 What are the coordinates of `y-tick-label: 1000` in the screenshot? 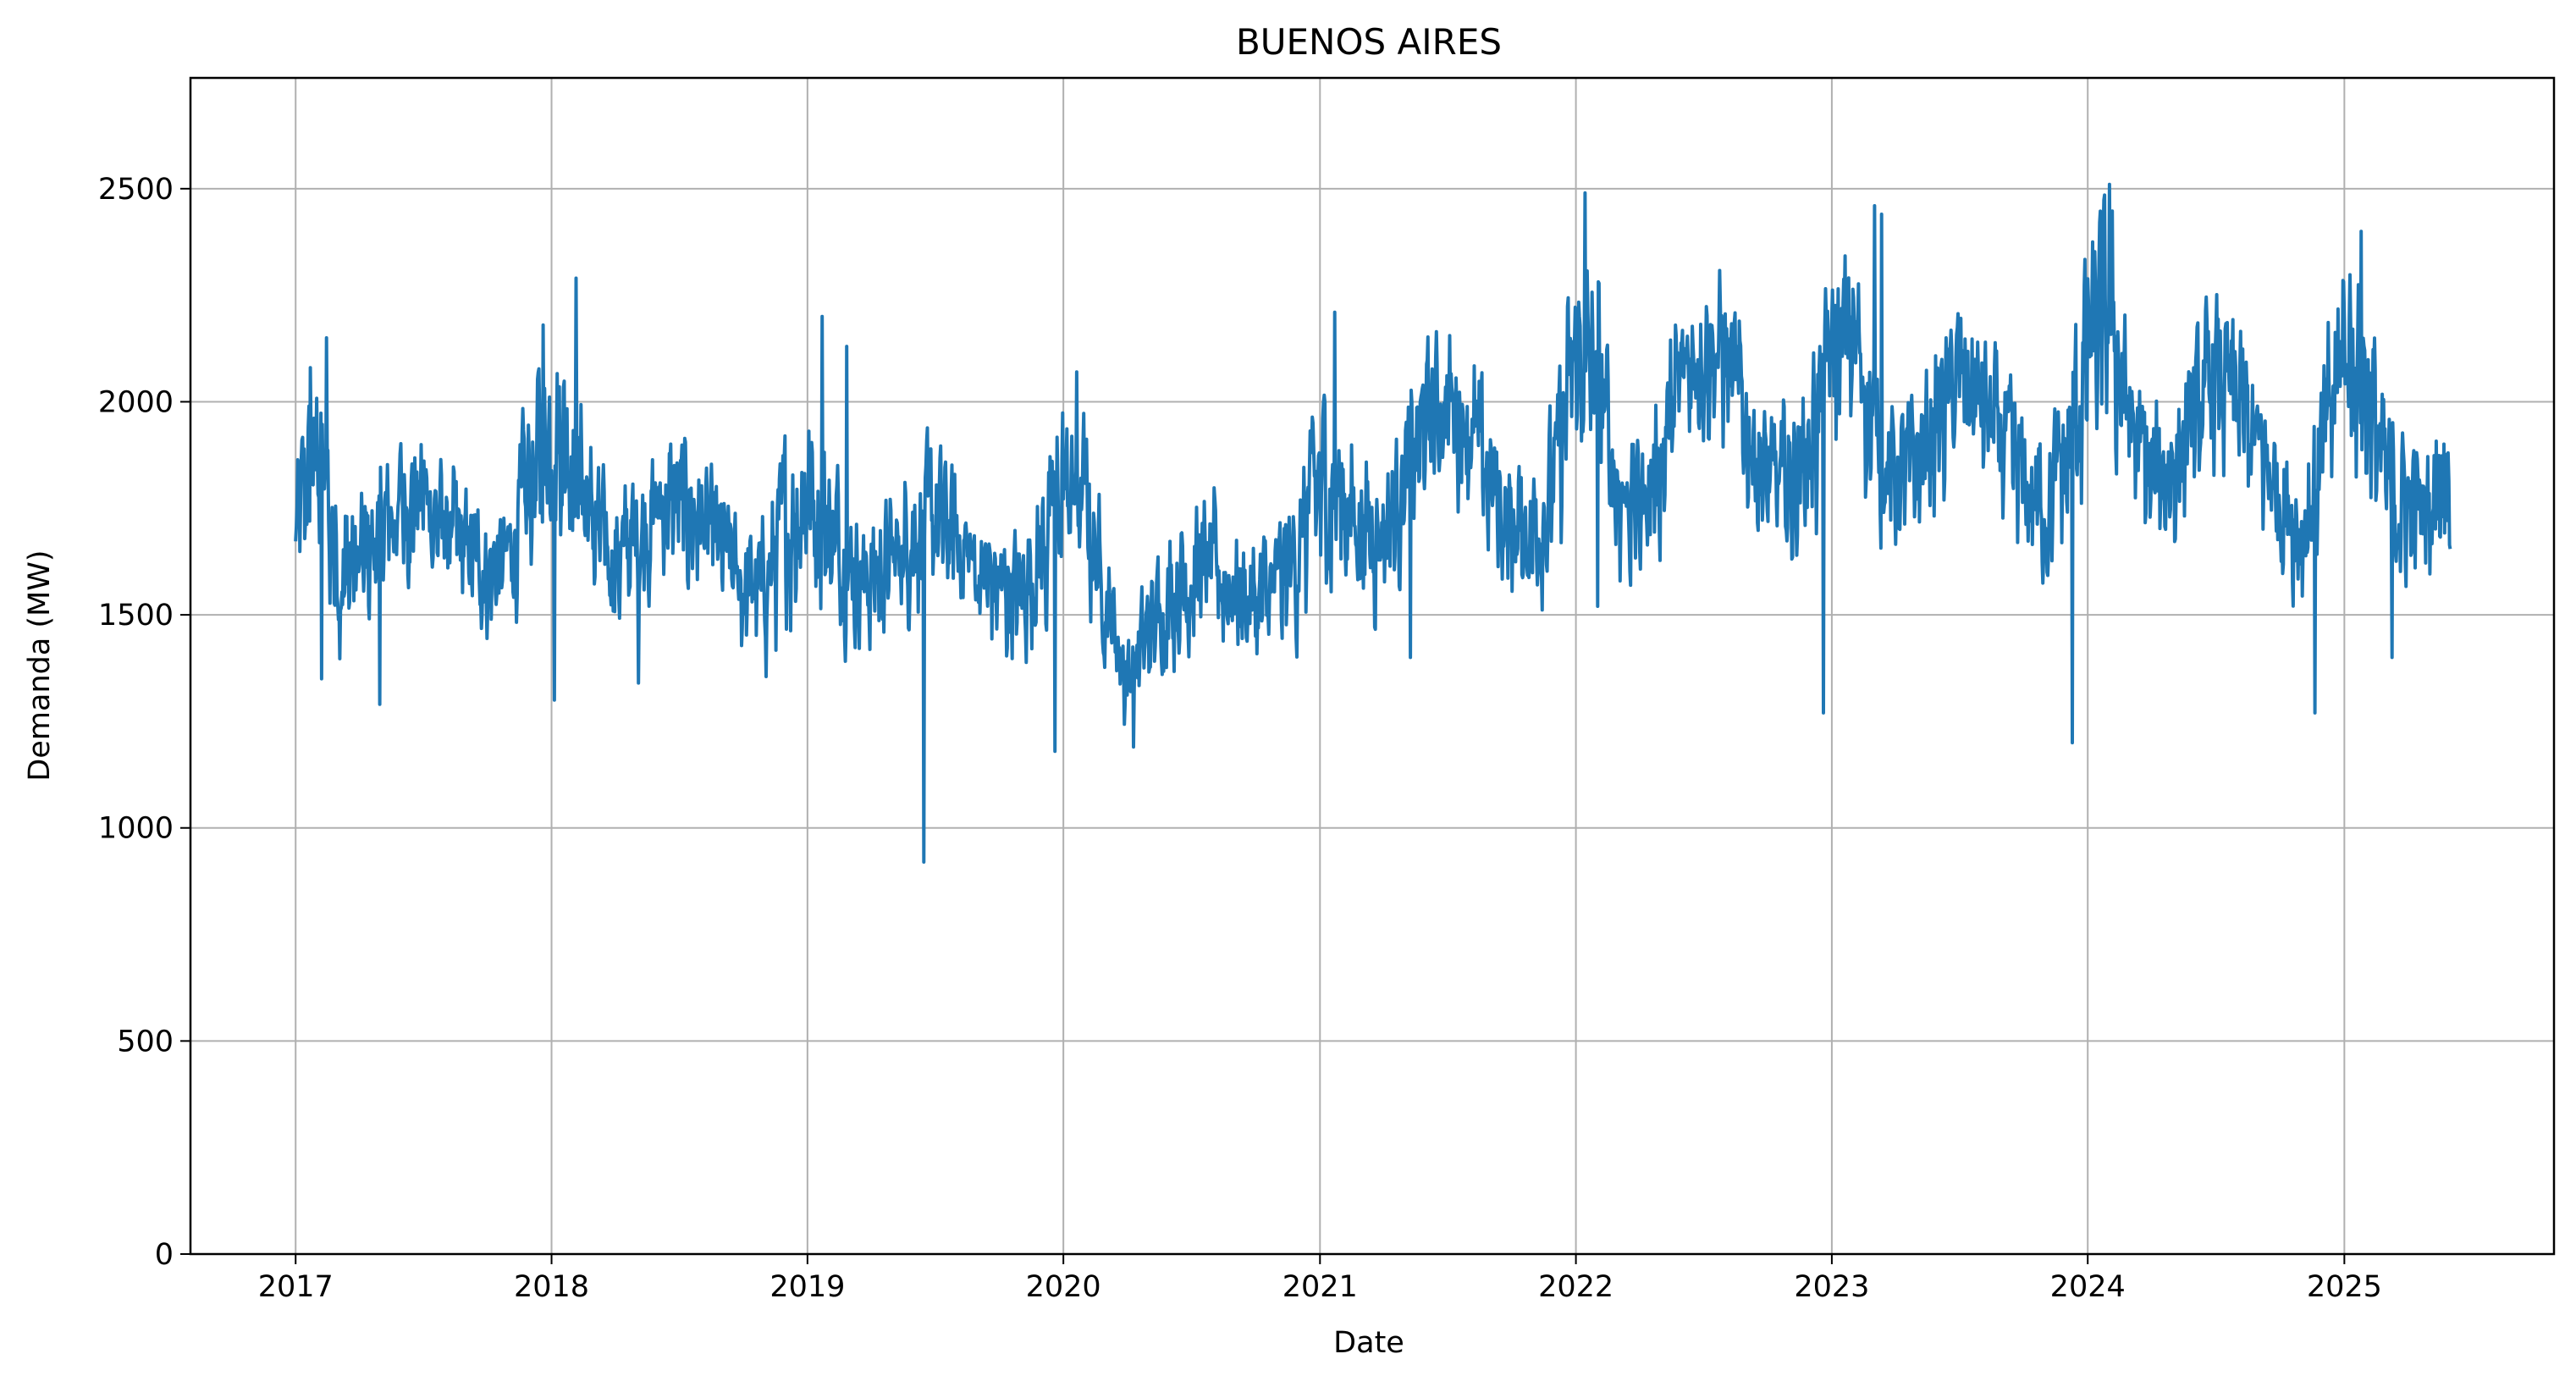 It's located at (136, 829).